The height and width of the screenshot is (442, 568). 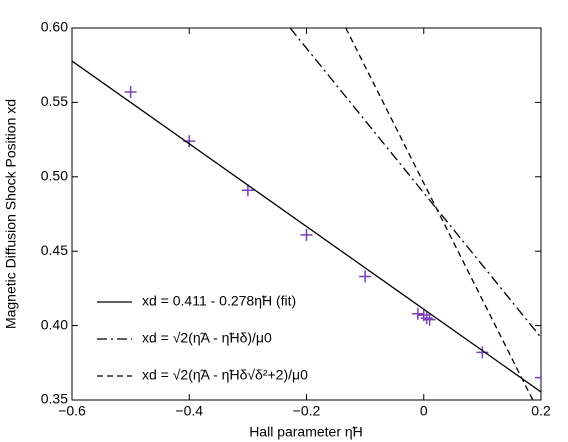 What do you see at coordinates (424, 411) in the screenshot?
I see `x-tick-label: 0` at bounding box center [424, 411].